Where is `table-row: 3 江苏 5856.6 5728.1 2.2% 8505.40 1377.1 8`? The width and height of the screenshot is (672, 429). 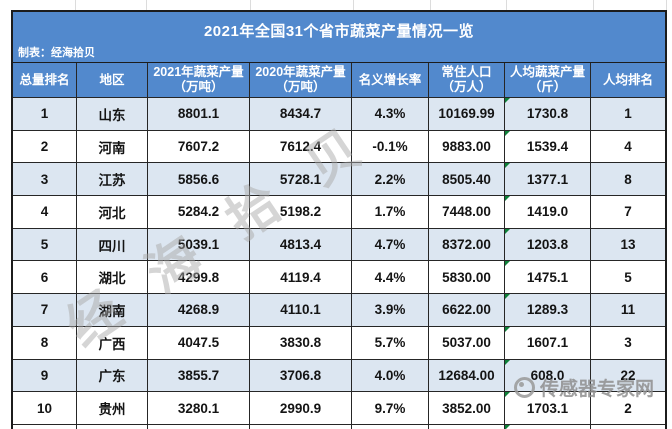
table-row: 3 江苏 5856.6 5728.1 2.2% 8505.40 1377.1 8 is located at coordinates (339, 180).